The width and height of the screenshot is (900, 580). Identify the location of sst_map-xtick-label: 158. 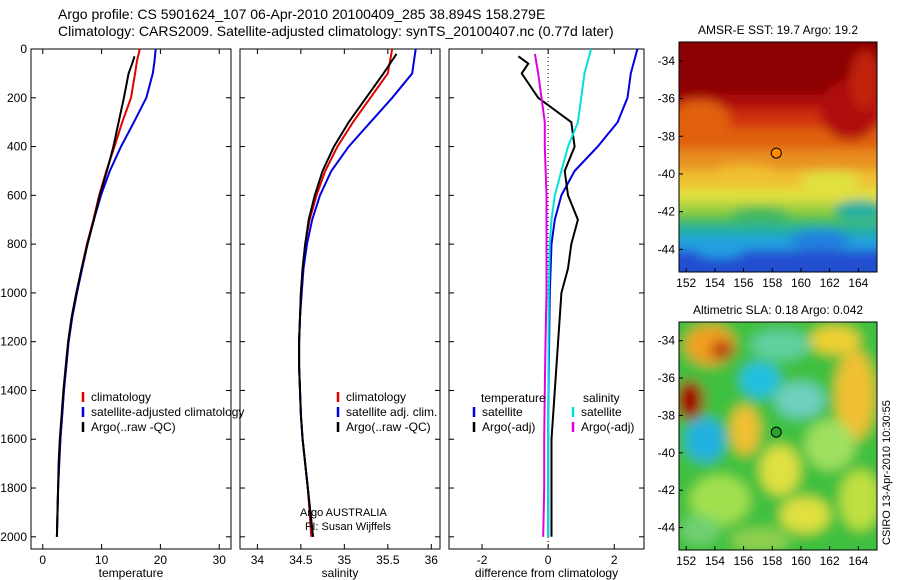
(772, 283).